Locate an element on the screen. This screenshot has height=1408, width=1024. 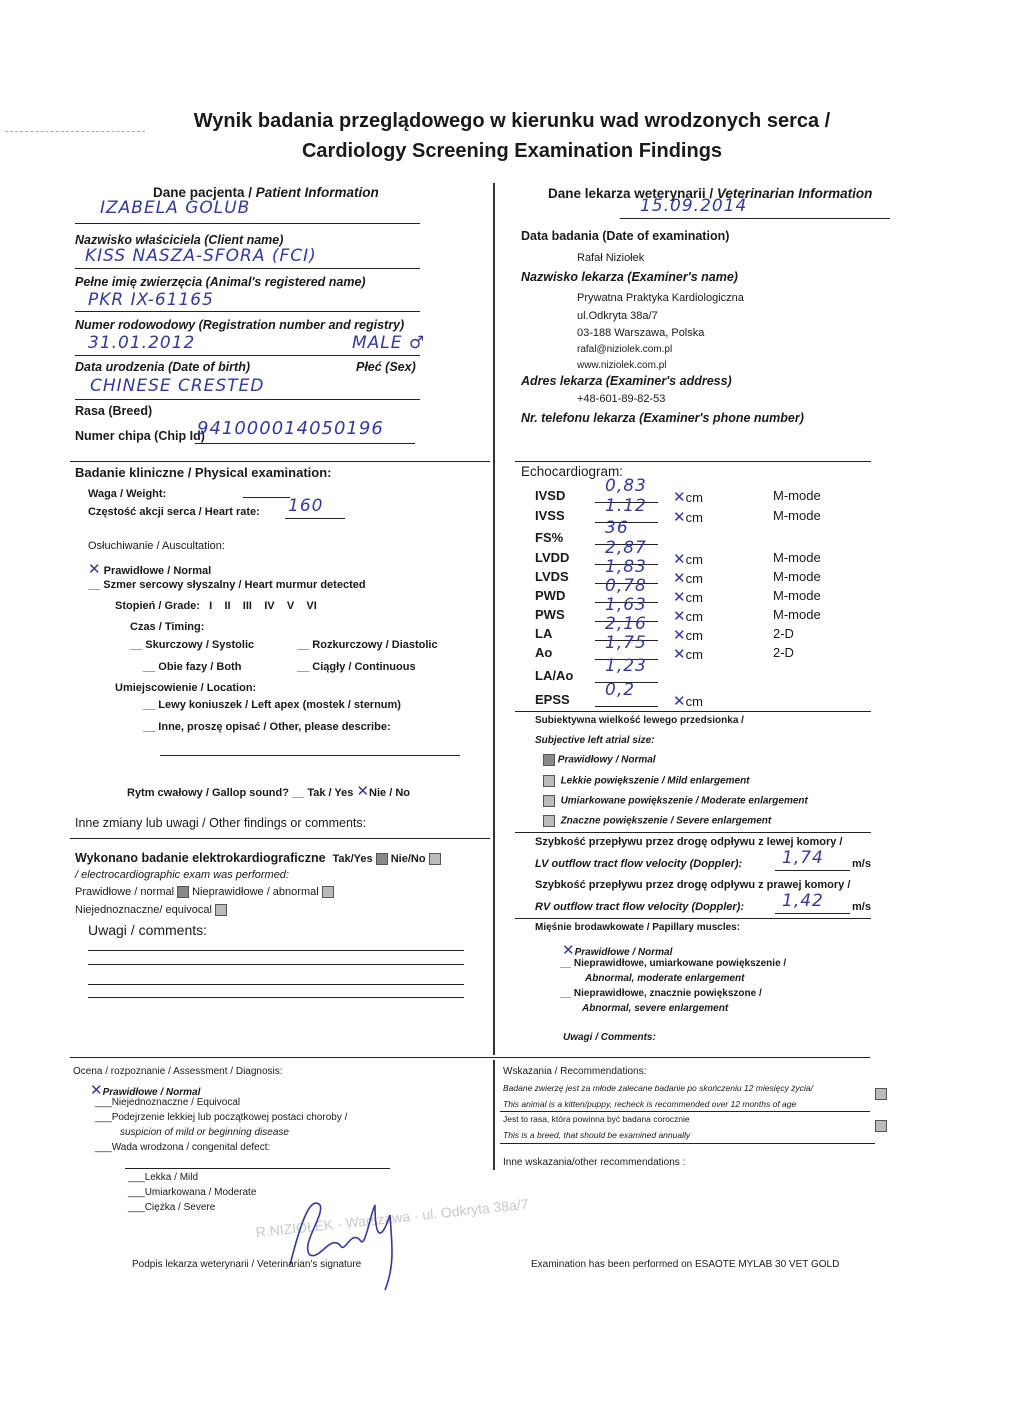
other-recommendations: Inne wskazania/other recommendations : is located at coordinates (594, 1162).